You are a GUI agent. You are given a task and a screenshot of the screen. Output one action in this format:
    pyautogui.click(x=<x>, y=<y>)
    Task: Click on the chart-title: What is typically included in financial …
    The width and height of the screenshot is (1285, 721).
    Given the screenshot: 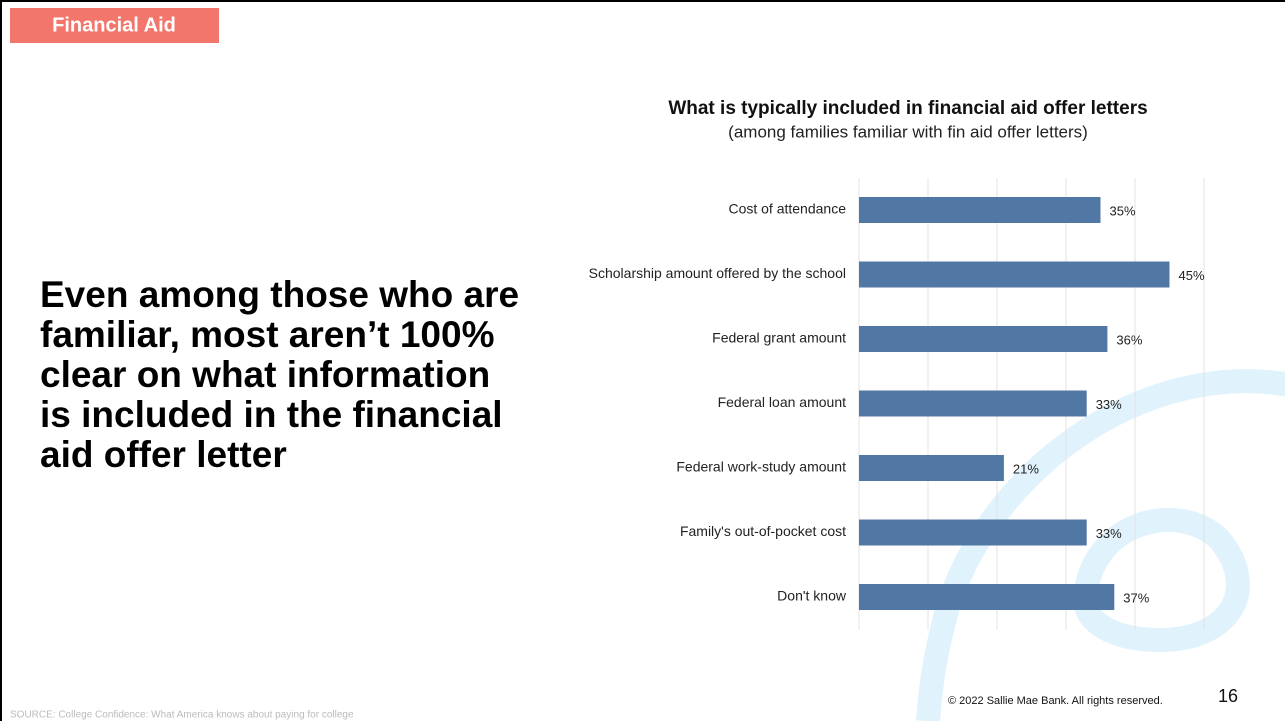 What is the action you would take?
    pyautogui.click(x=907, y=108)
    